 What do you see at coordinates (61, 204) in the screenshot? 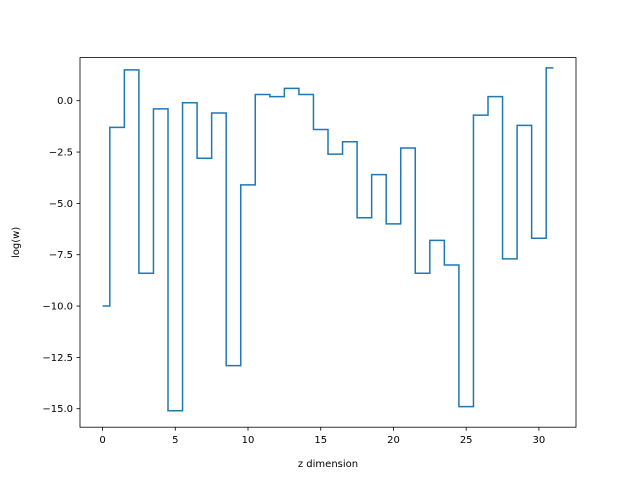
I see `y-tick-label: −5.0` at bounding box center [61, 204].